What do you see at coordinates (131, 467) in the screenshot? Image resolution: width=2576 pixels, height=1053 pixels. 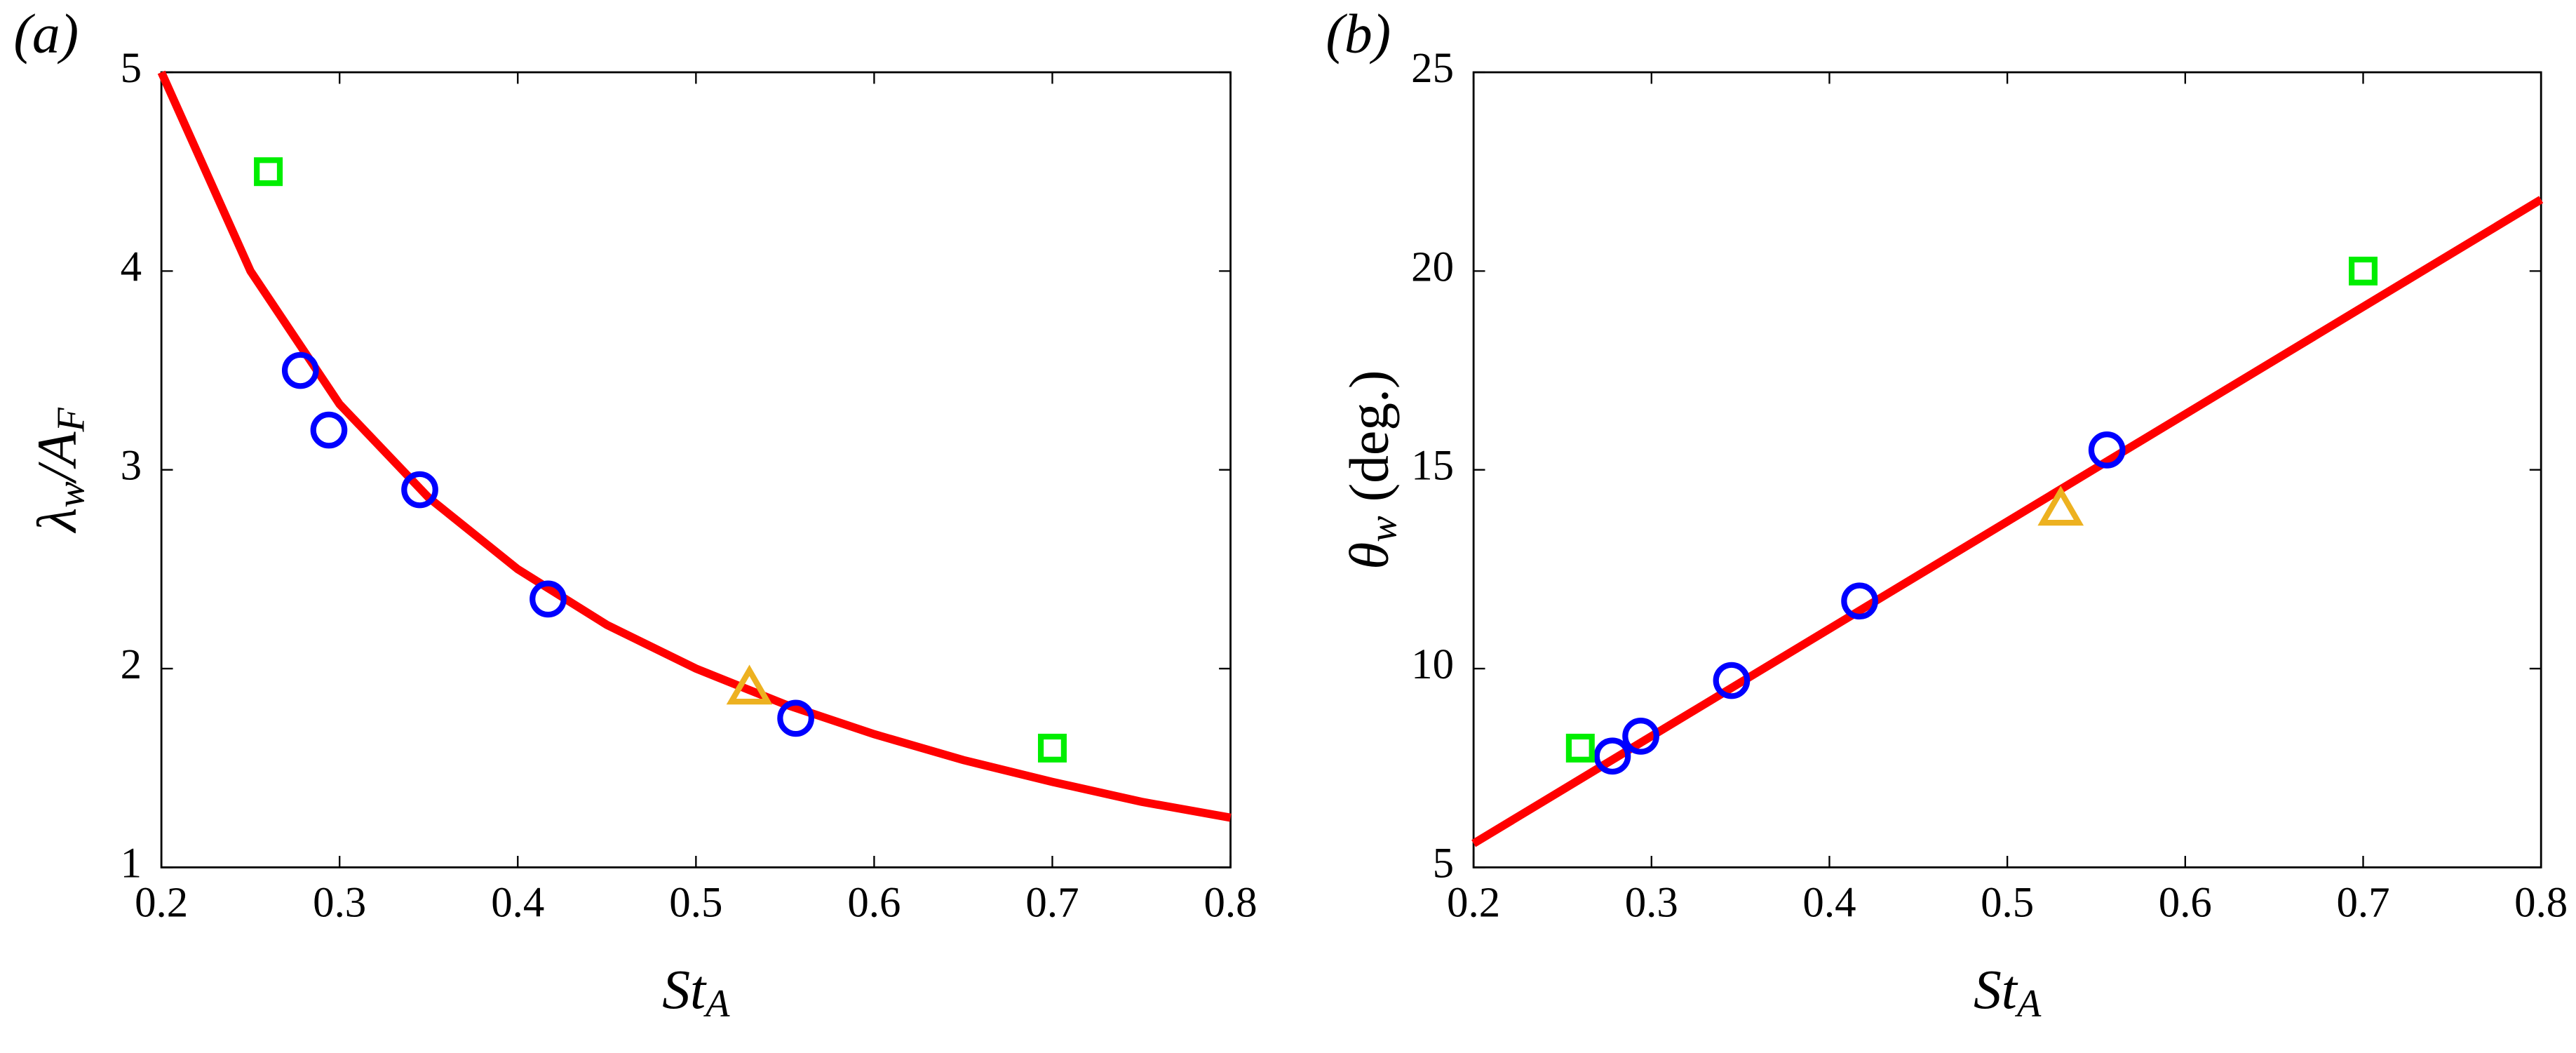 I see `y-tick-label: 3` at bounding box center [131, 467].